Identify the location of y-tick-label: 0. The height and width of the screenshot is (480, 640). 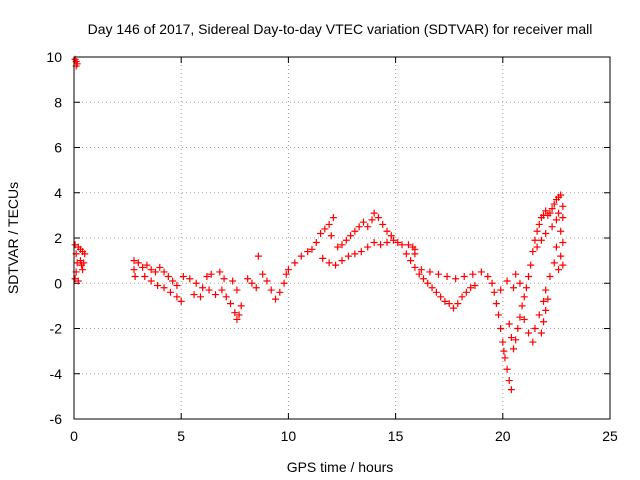
(58, 283).